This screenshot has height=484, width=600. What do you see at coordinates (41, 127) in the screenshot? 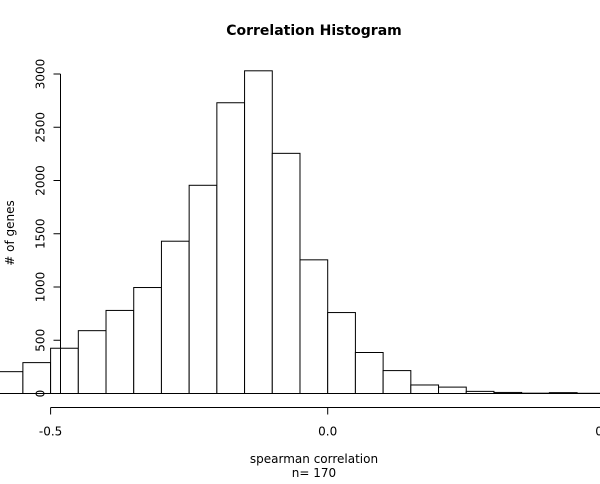
I see `y-tick-label: 2500` at bounding box center [41, 127].